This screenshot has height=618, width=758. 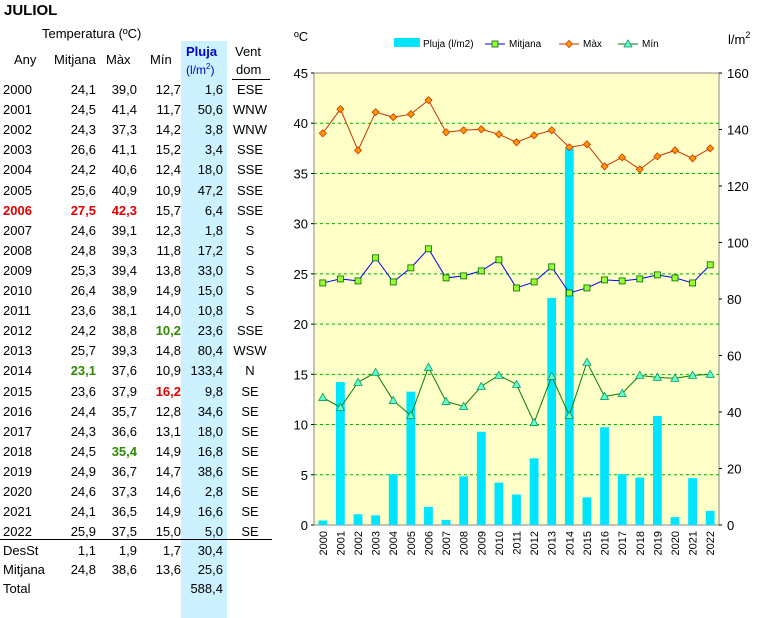 What do you see at coordinates (17, 210) in the screenshot?
I see `cell-any: 2006` at bounding box center [17, 210].